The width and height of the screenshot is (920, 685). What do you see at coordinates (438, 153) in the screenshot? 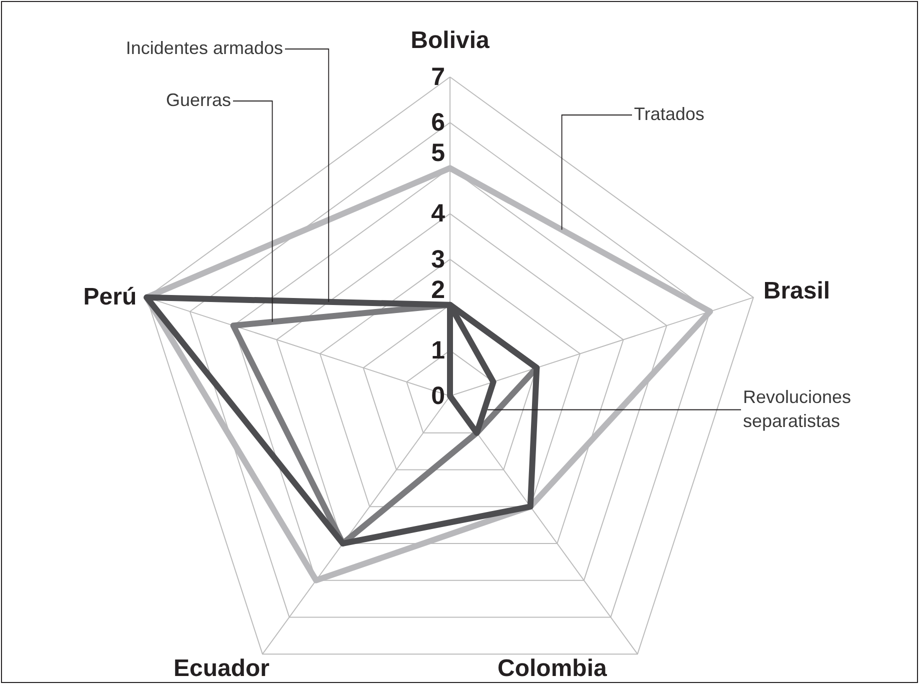
I see `y-tick-label: 5` at bounding box center [438, 153].